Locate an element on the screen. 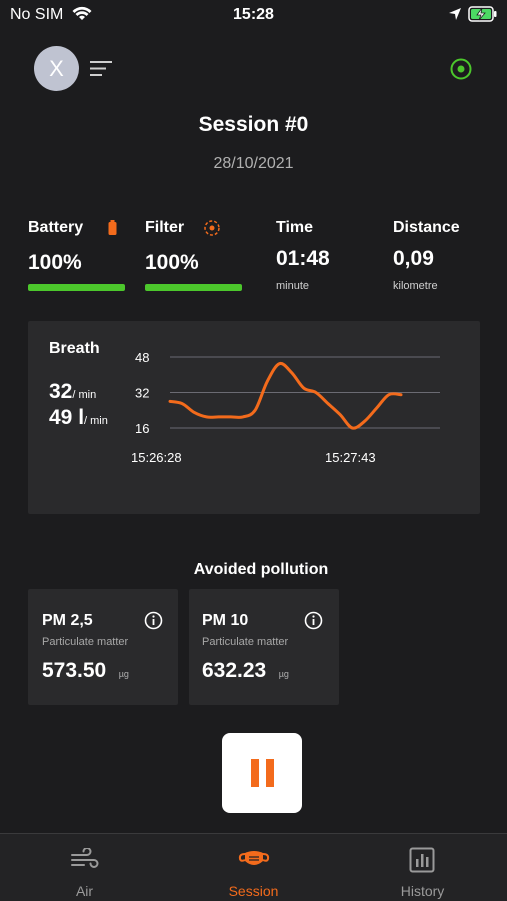 This screenshot has width=507, height=901. tab-session: Session is located at coordinates (253, 867).